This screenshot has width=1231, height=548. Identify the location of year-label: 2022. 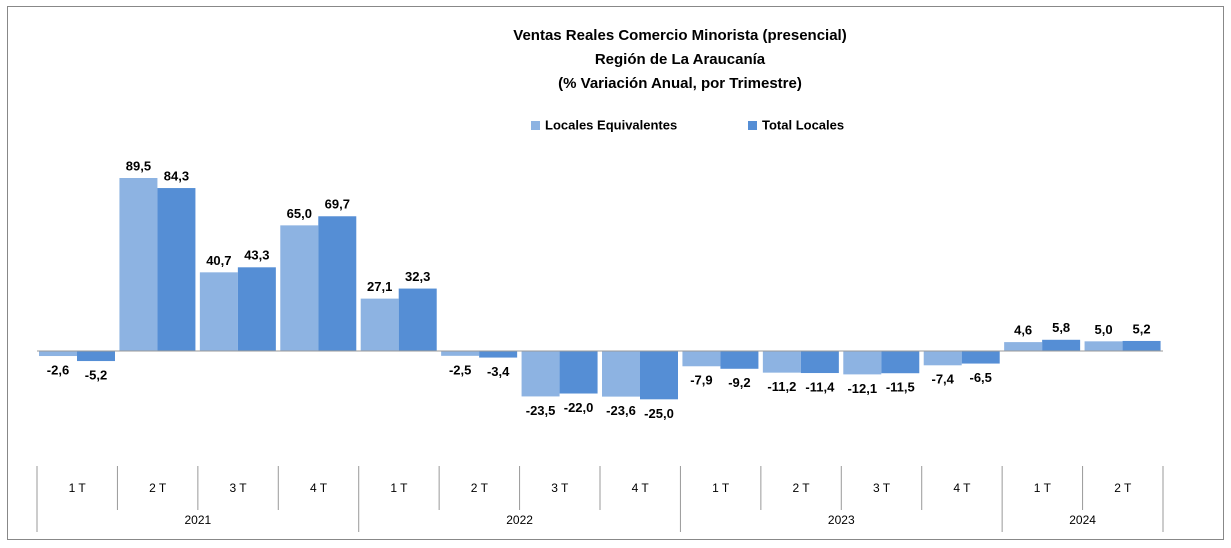
(519, 520).